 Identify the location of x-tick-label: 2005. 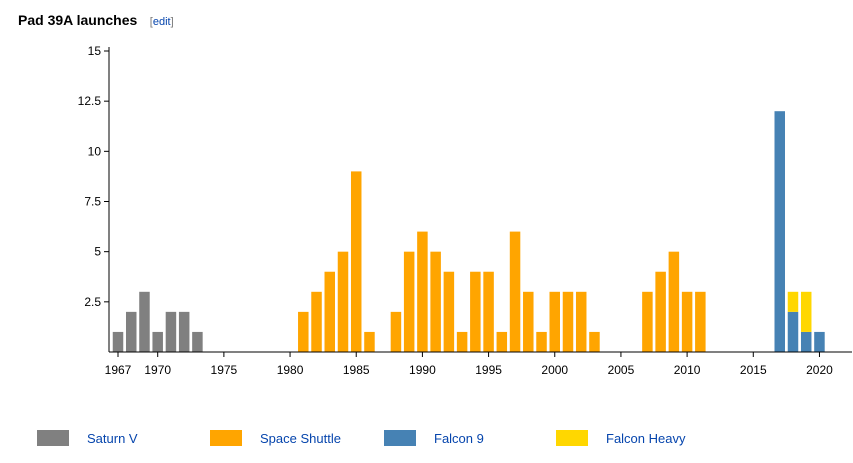
(621, 370).